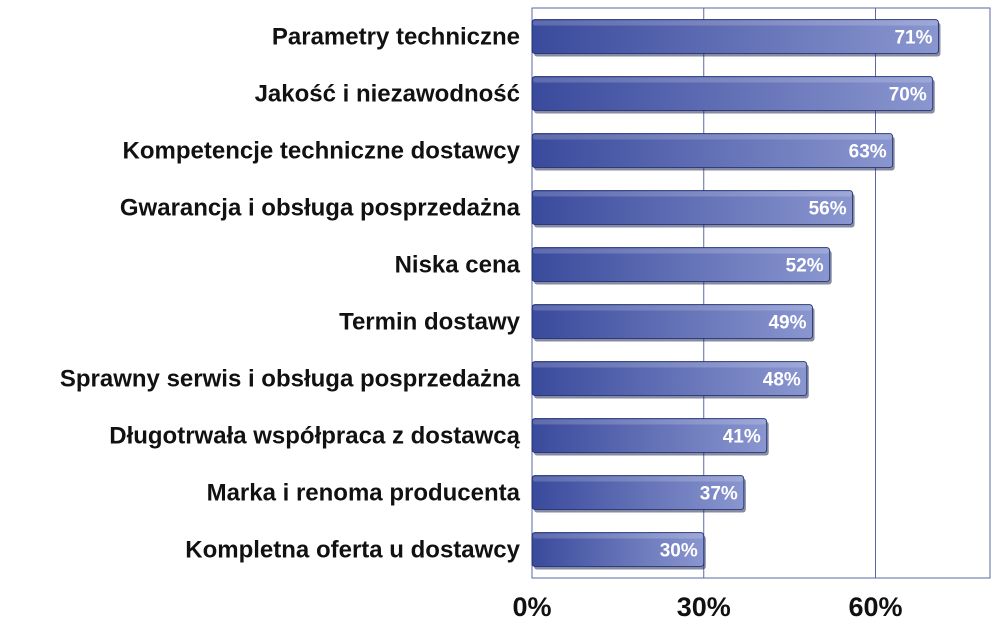  I want to click on bar-value-label: 63%, so click(868, 152).